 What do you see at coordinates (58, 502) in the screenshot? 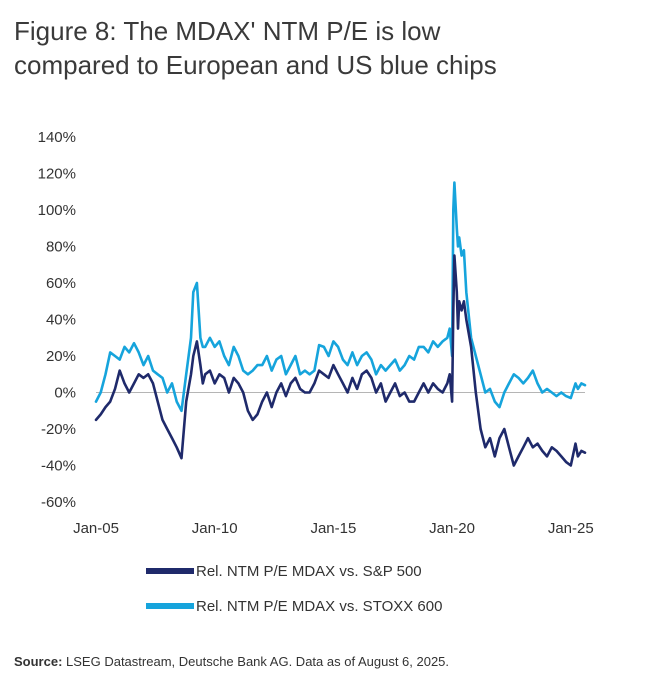
I see `y-tick-label: -60%` at bounding box center [58, 502].